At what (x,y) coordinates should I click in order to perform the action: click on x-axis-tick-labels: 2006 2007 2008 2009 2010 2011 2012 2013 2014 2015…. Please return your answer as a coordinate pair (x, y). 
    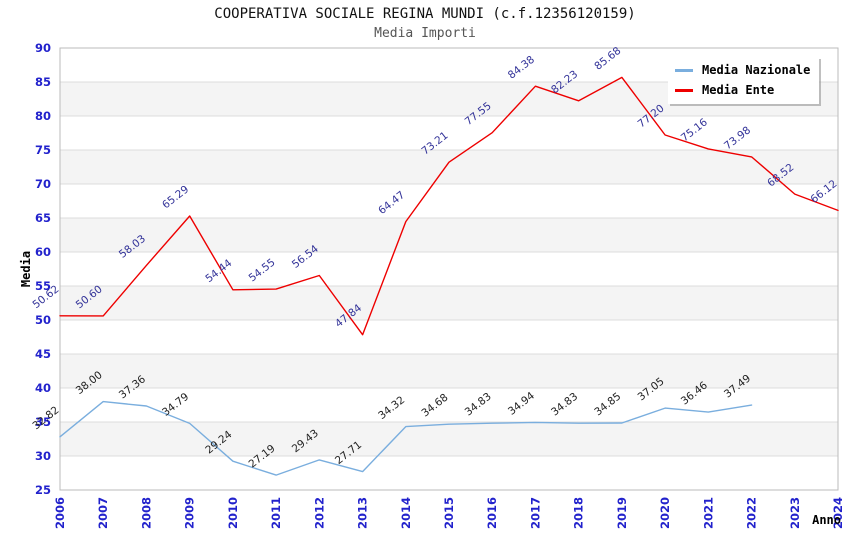
    Looking at the image, I should click on (449, 513).